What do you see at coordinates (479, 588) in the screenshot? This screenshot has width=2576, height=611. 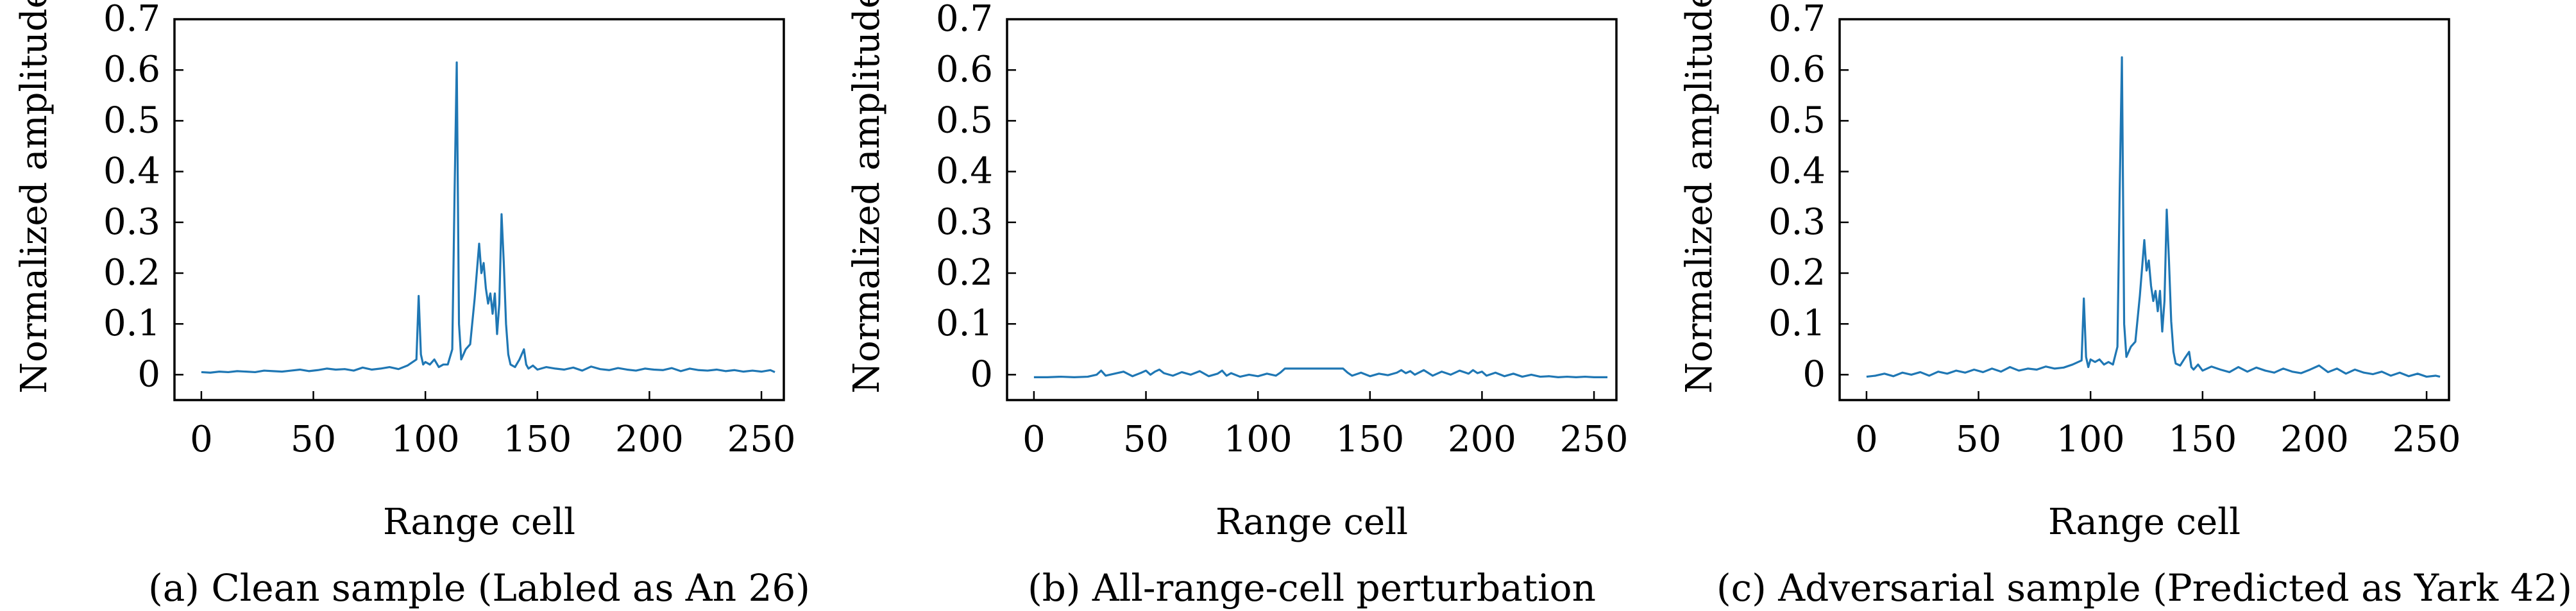 I see `subfigure-caption: (a) Clean sample (Labled as An 26)` at bounding box center [479, 588].